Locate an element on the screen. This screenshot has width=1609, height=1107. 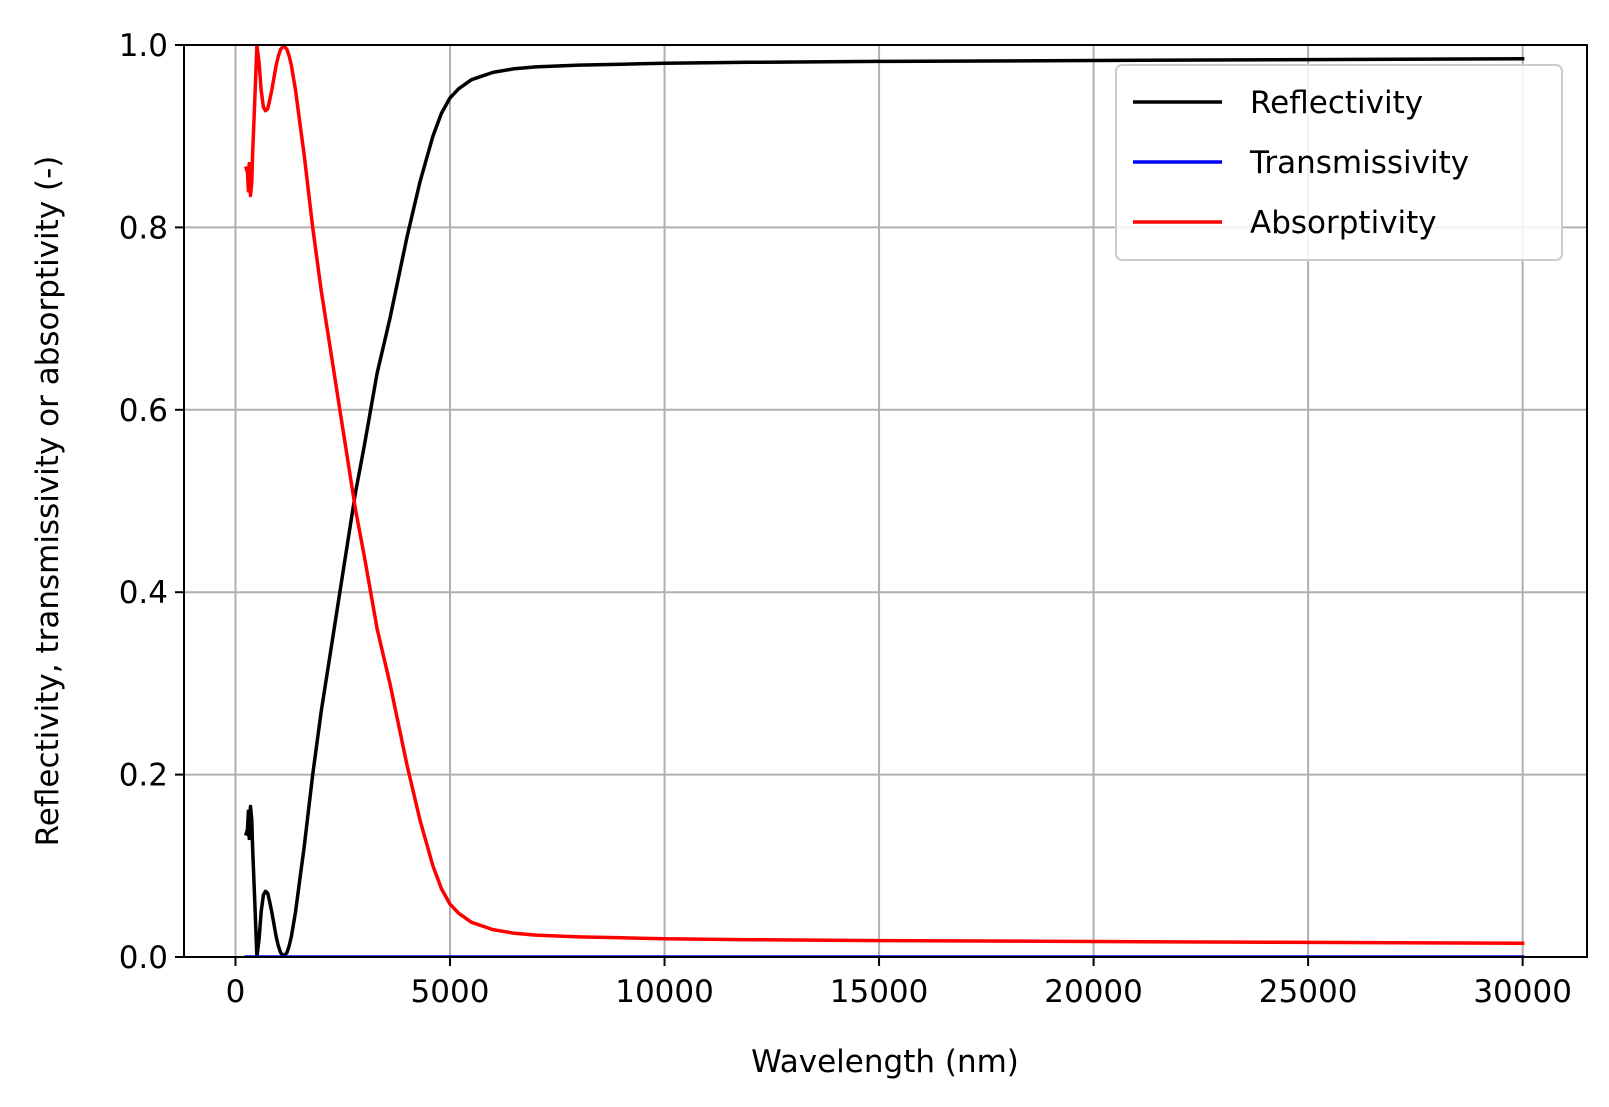
legend-box is located at coordinates (1339, 162).